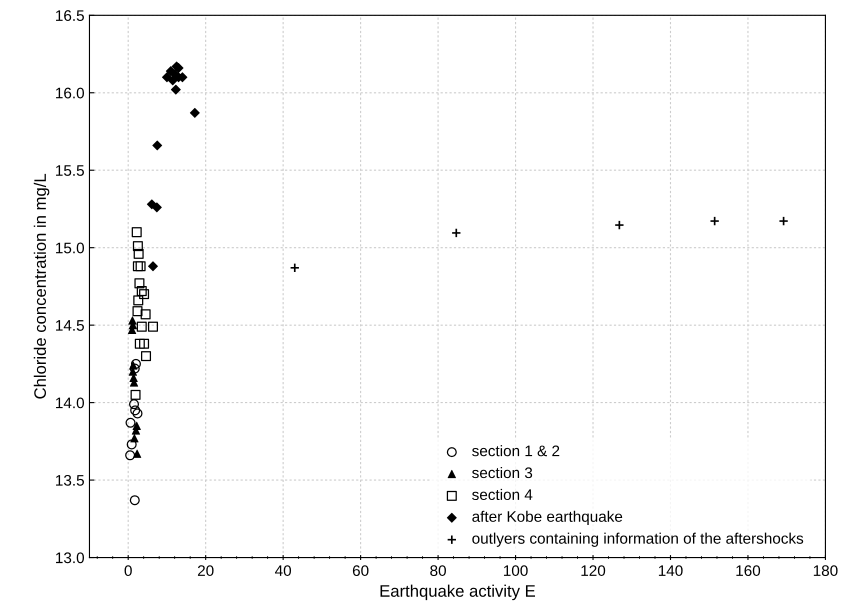  What do you see at coordinates (70, 15) in the screenshot?
I see `y-tick-label: 16.5` at bounding box center [70, 15].